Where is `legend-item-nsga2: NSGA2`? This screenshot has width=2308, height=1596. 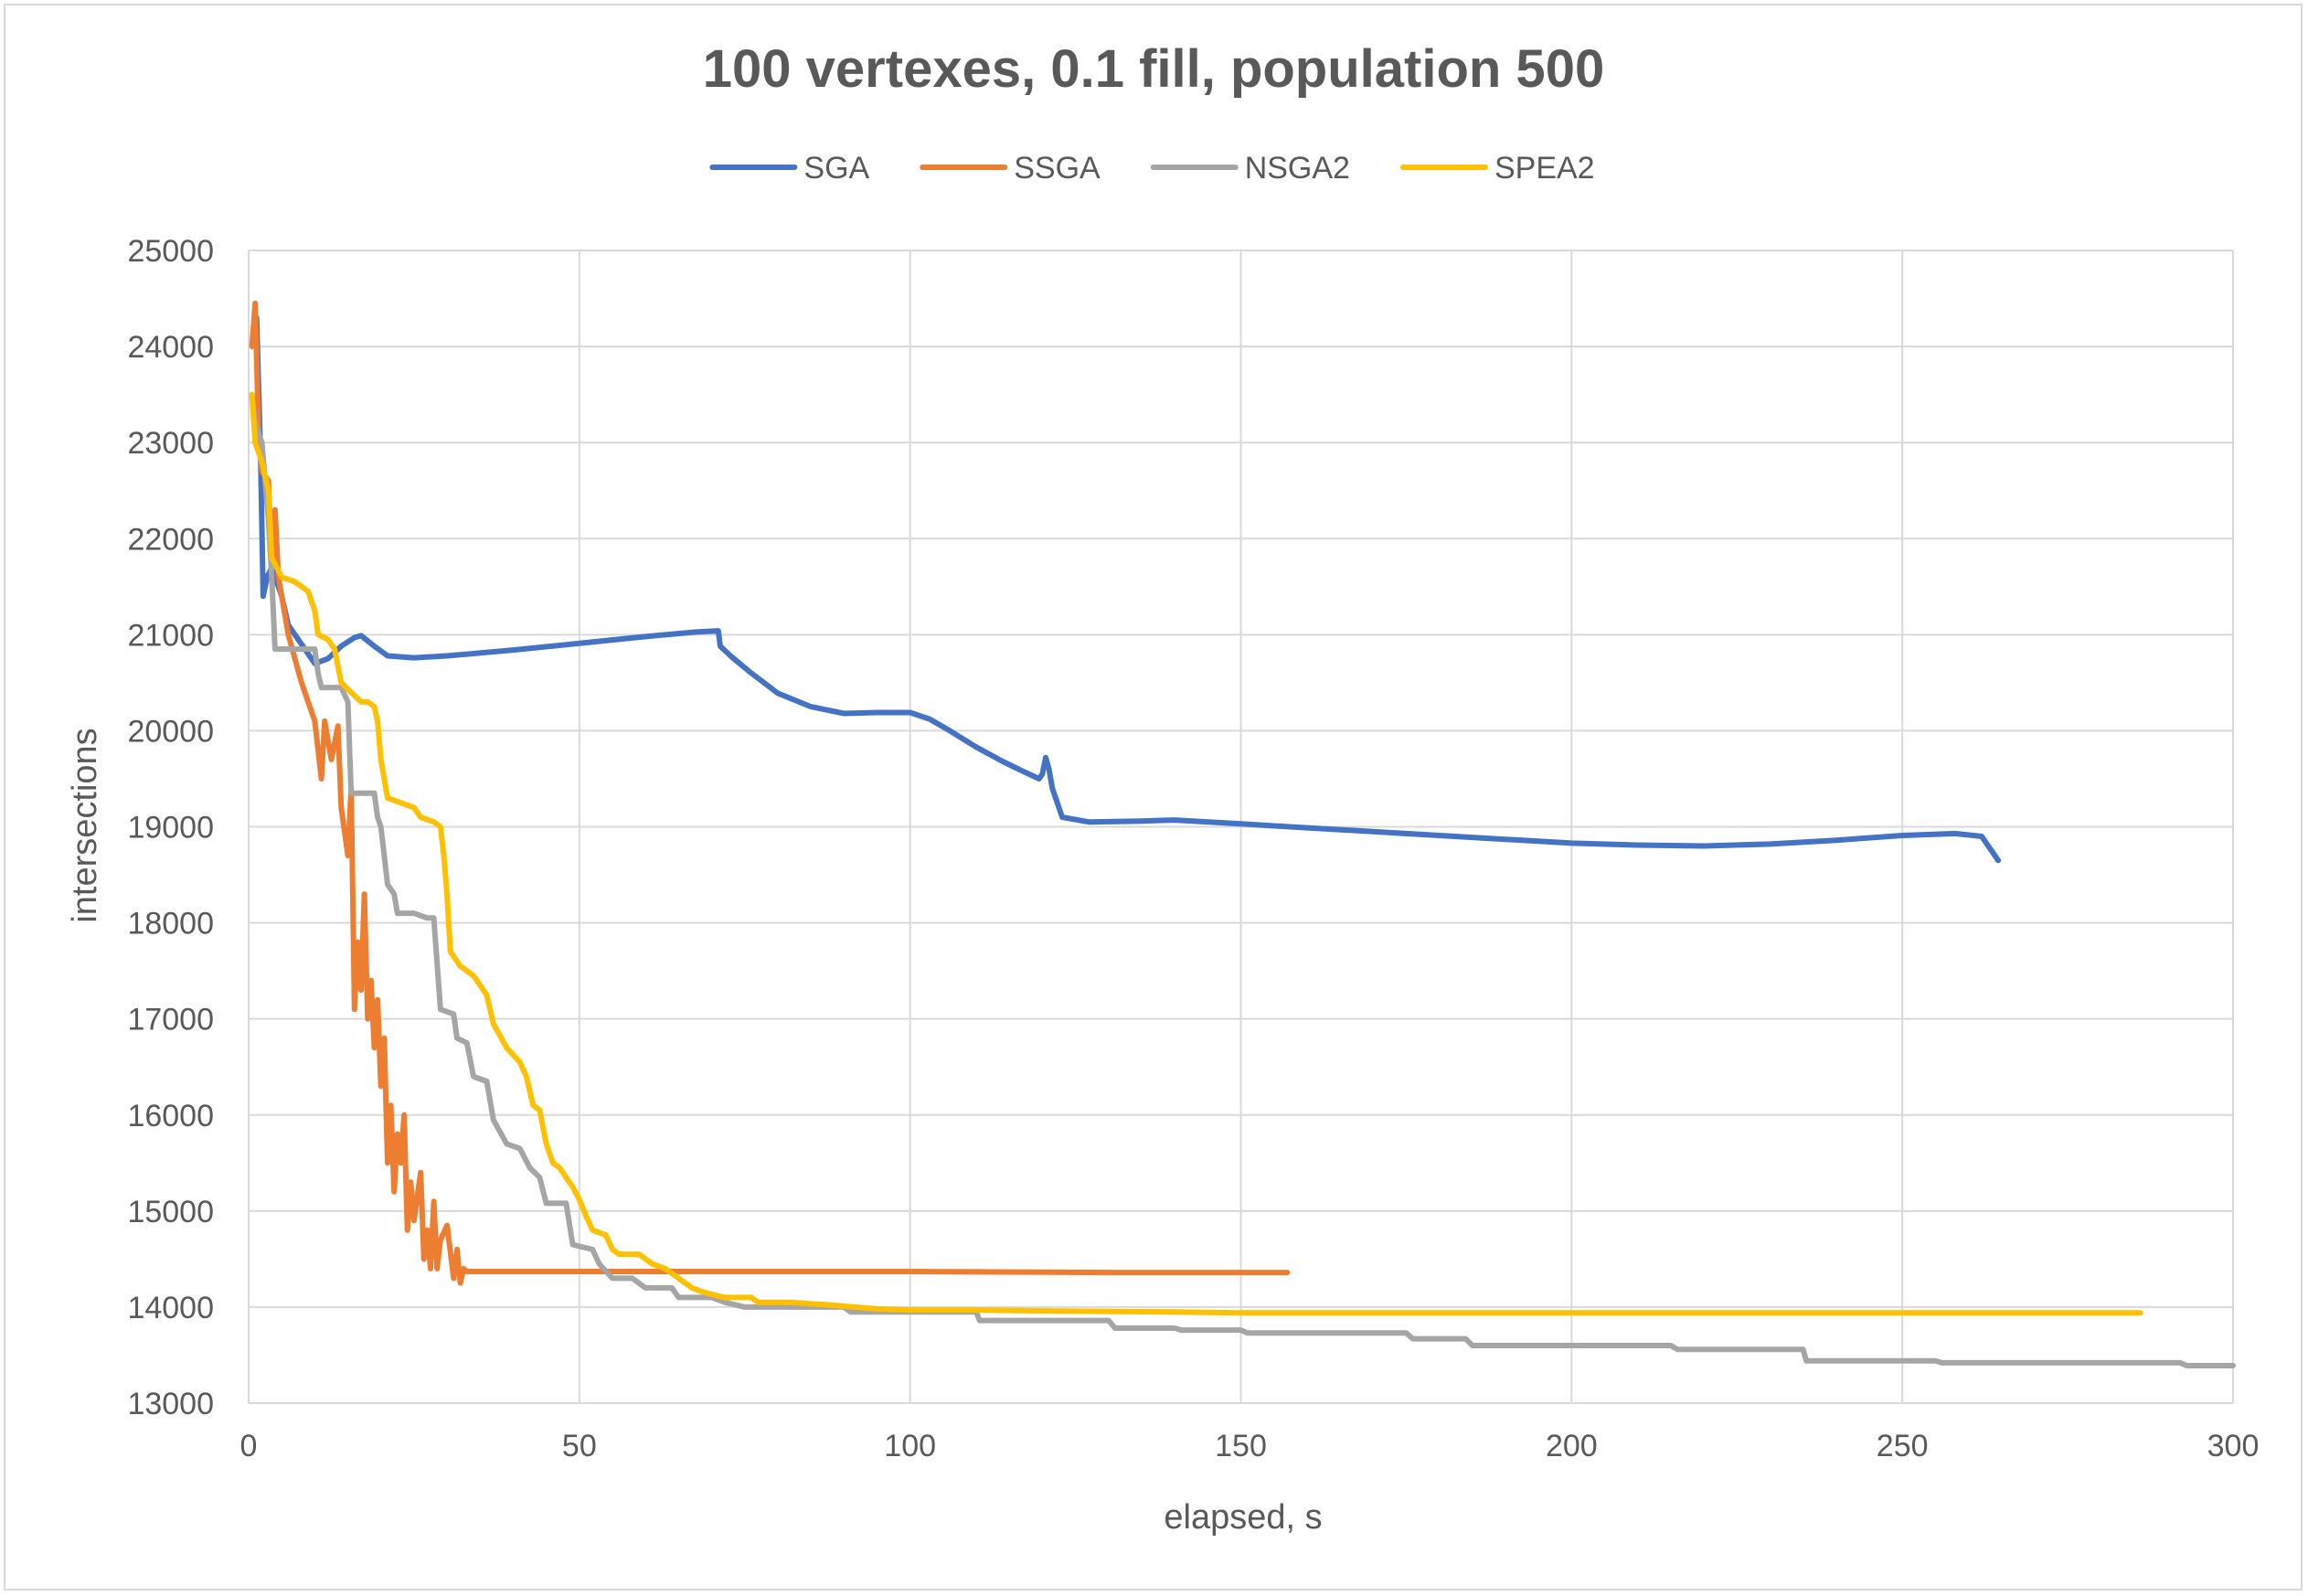 legend-item-nsga2: NSGA2 is located at coordinates (1250, 168).